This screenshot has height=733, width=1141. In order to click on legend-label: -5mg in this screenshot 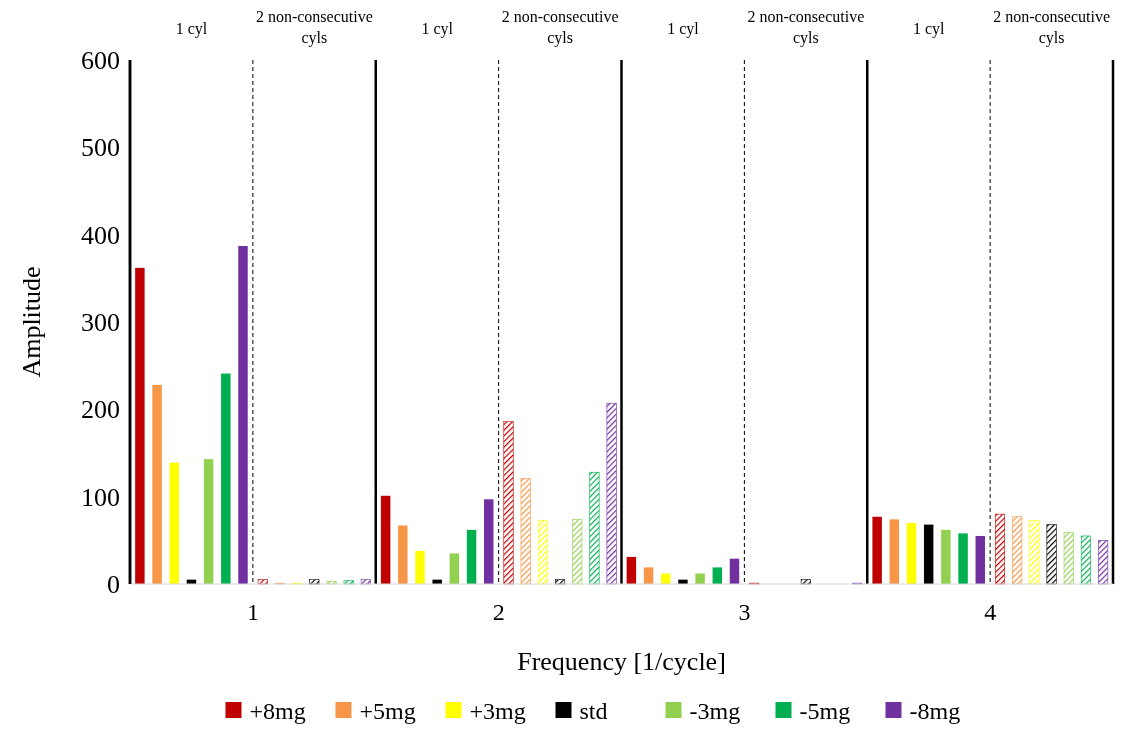, I will do `click(825, 711)`.